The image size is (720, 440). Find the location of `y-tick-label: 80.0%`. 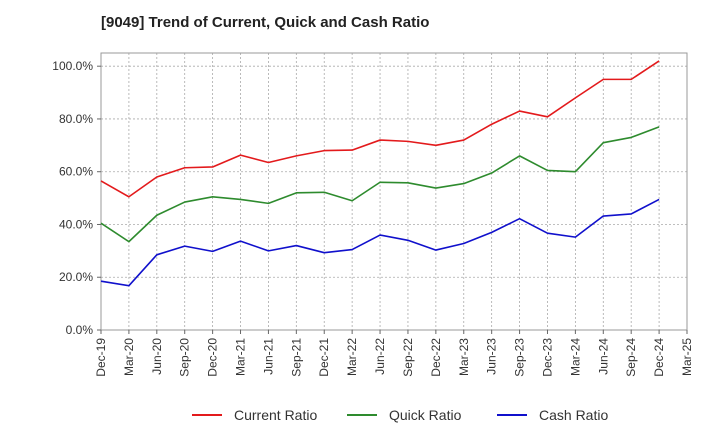

y-tick-label: 80.0% is located at coordinates (76, 119).